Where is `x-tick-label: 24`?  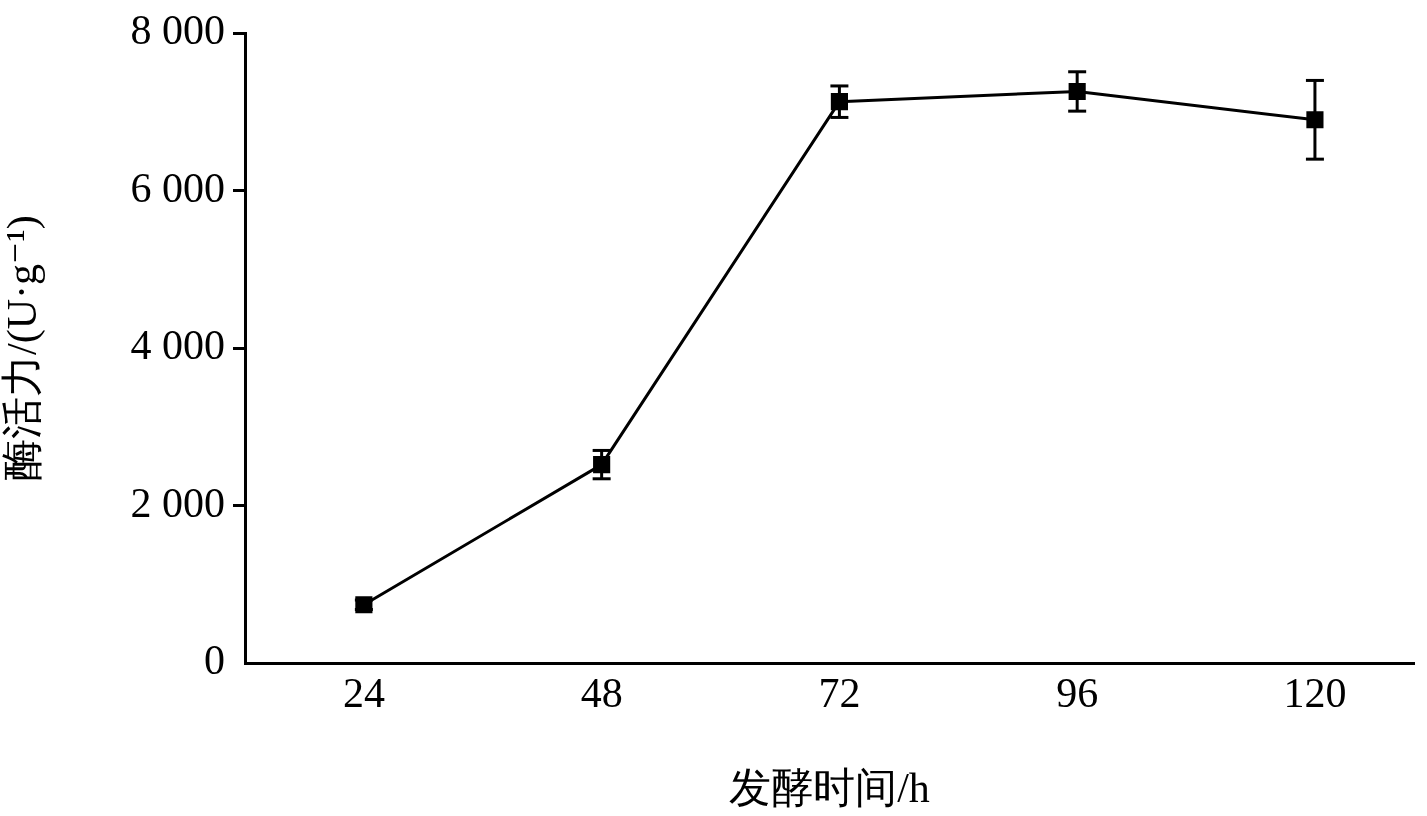
x-tick-label: 24 is located at coordinates (363, 693).